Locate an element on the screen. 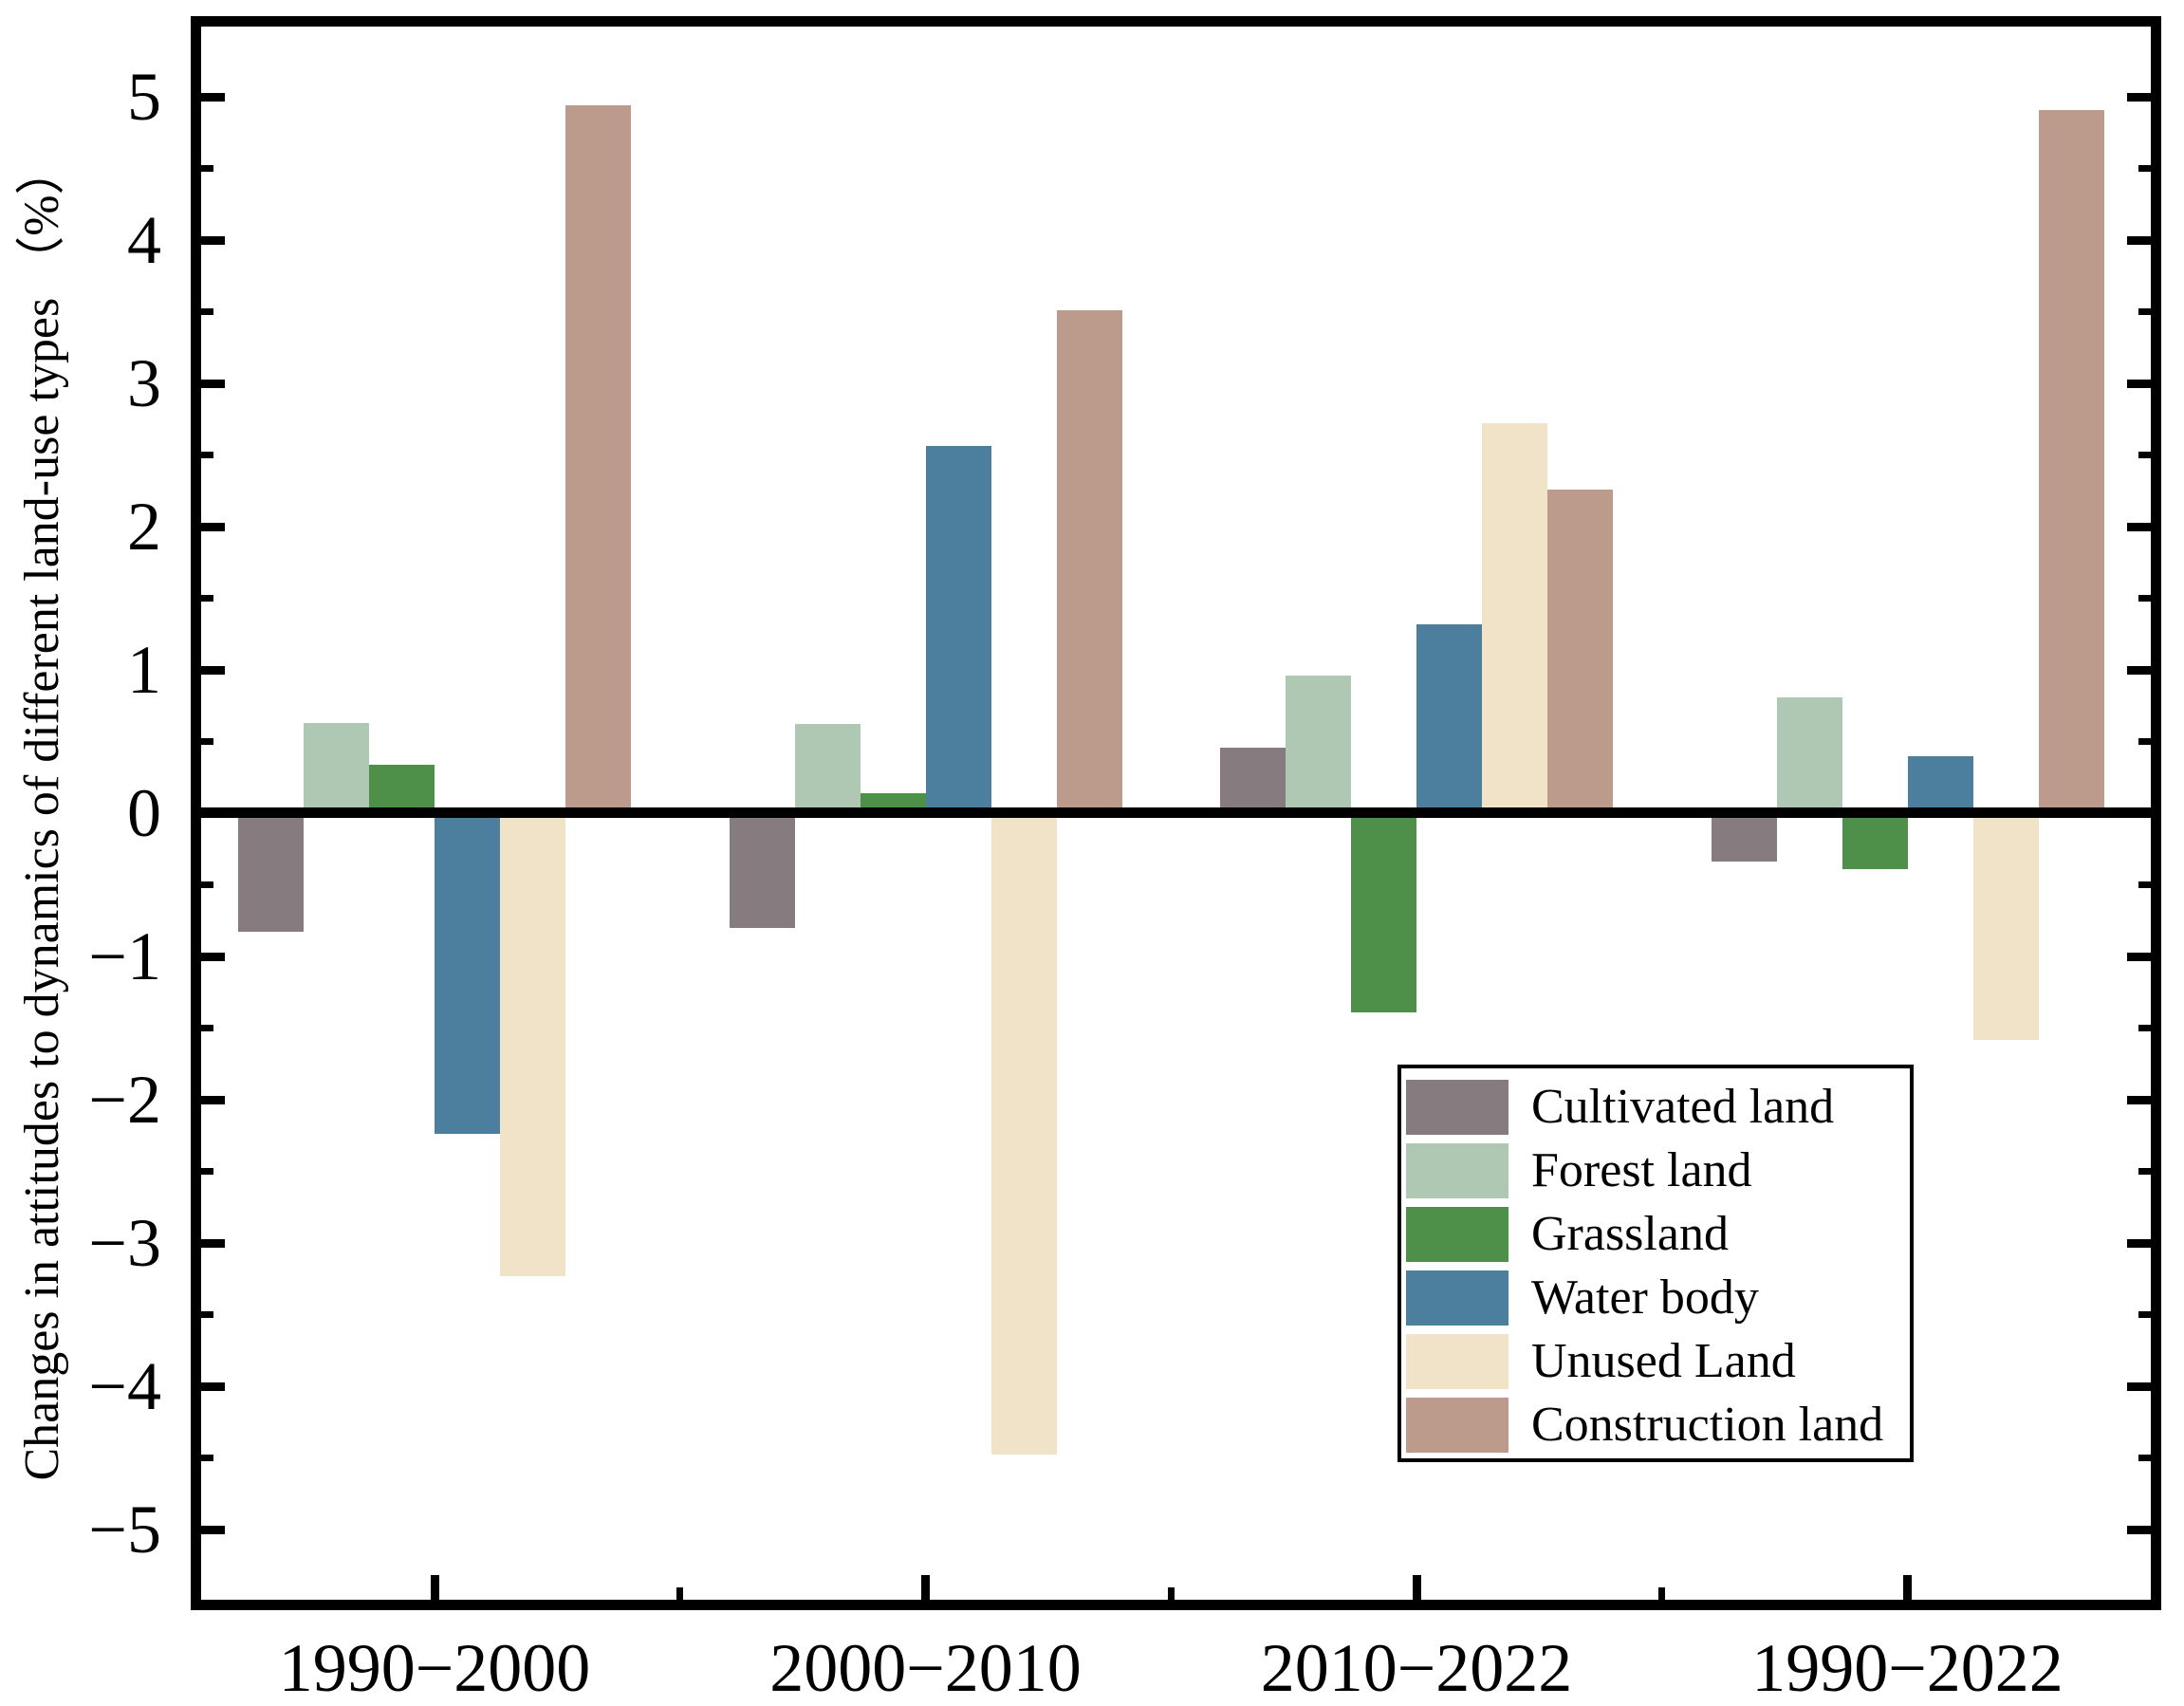  x-category-label: 2010−2022 is located at coordinates (1416, 1668).